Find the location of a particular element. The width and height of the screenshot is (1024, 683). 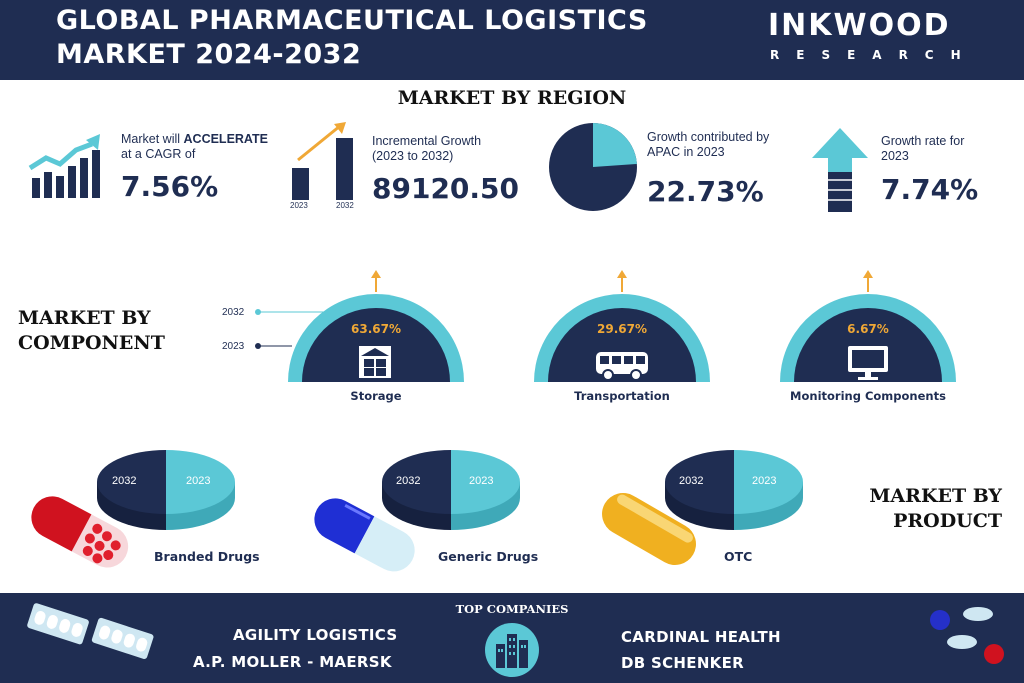

stat-cagr-value: 7.56% is located at coordinates (170, 186).